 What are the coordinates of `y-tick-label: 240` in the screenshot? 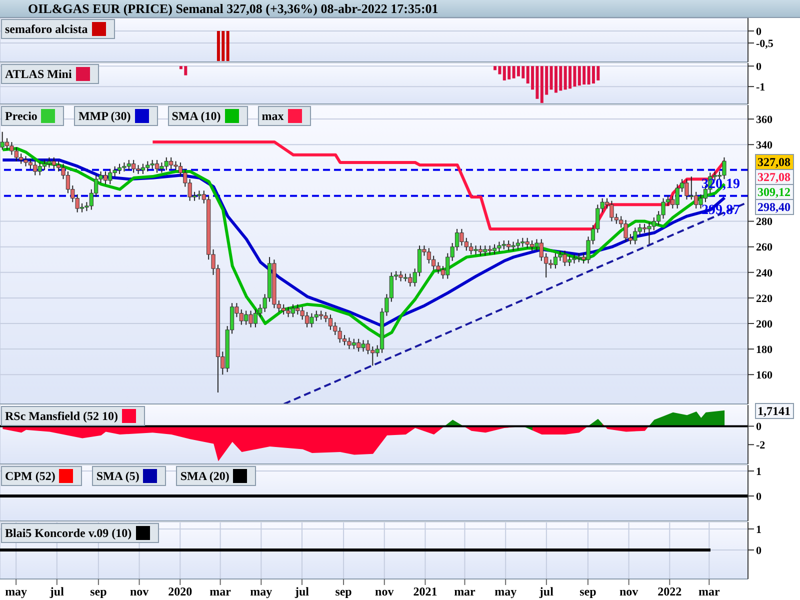 It's located at (764, 273).